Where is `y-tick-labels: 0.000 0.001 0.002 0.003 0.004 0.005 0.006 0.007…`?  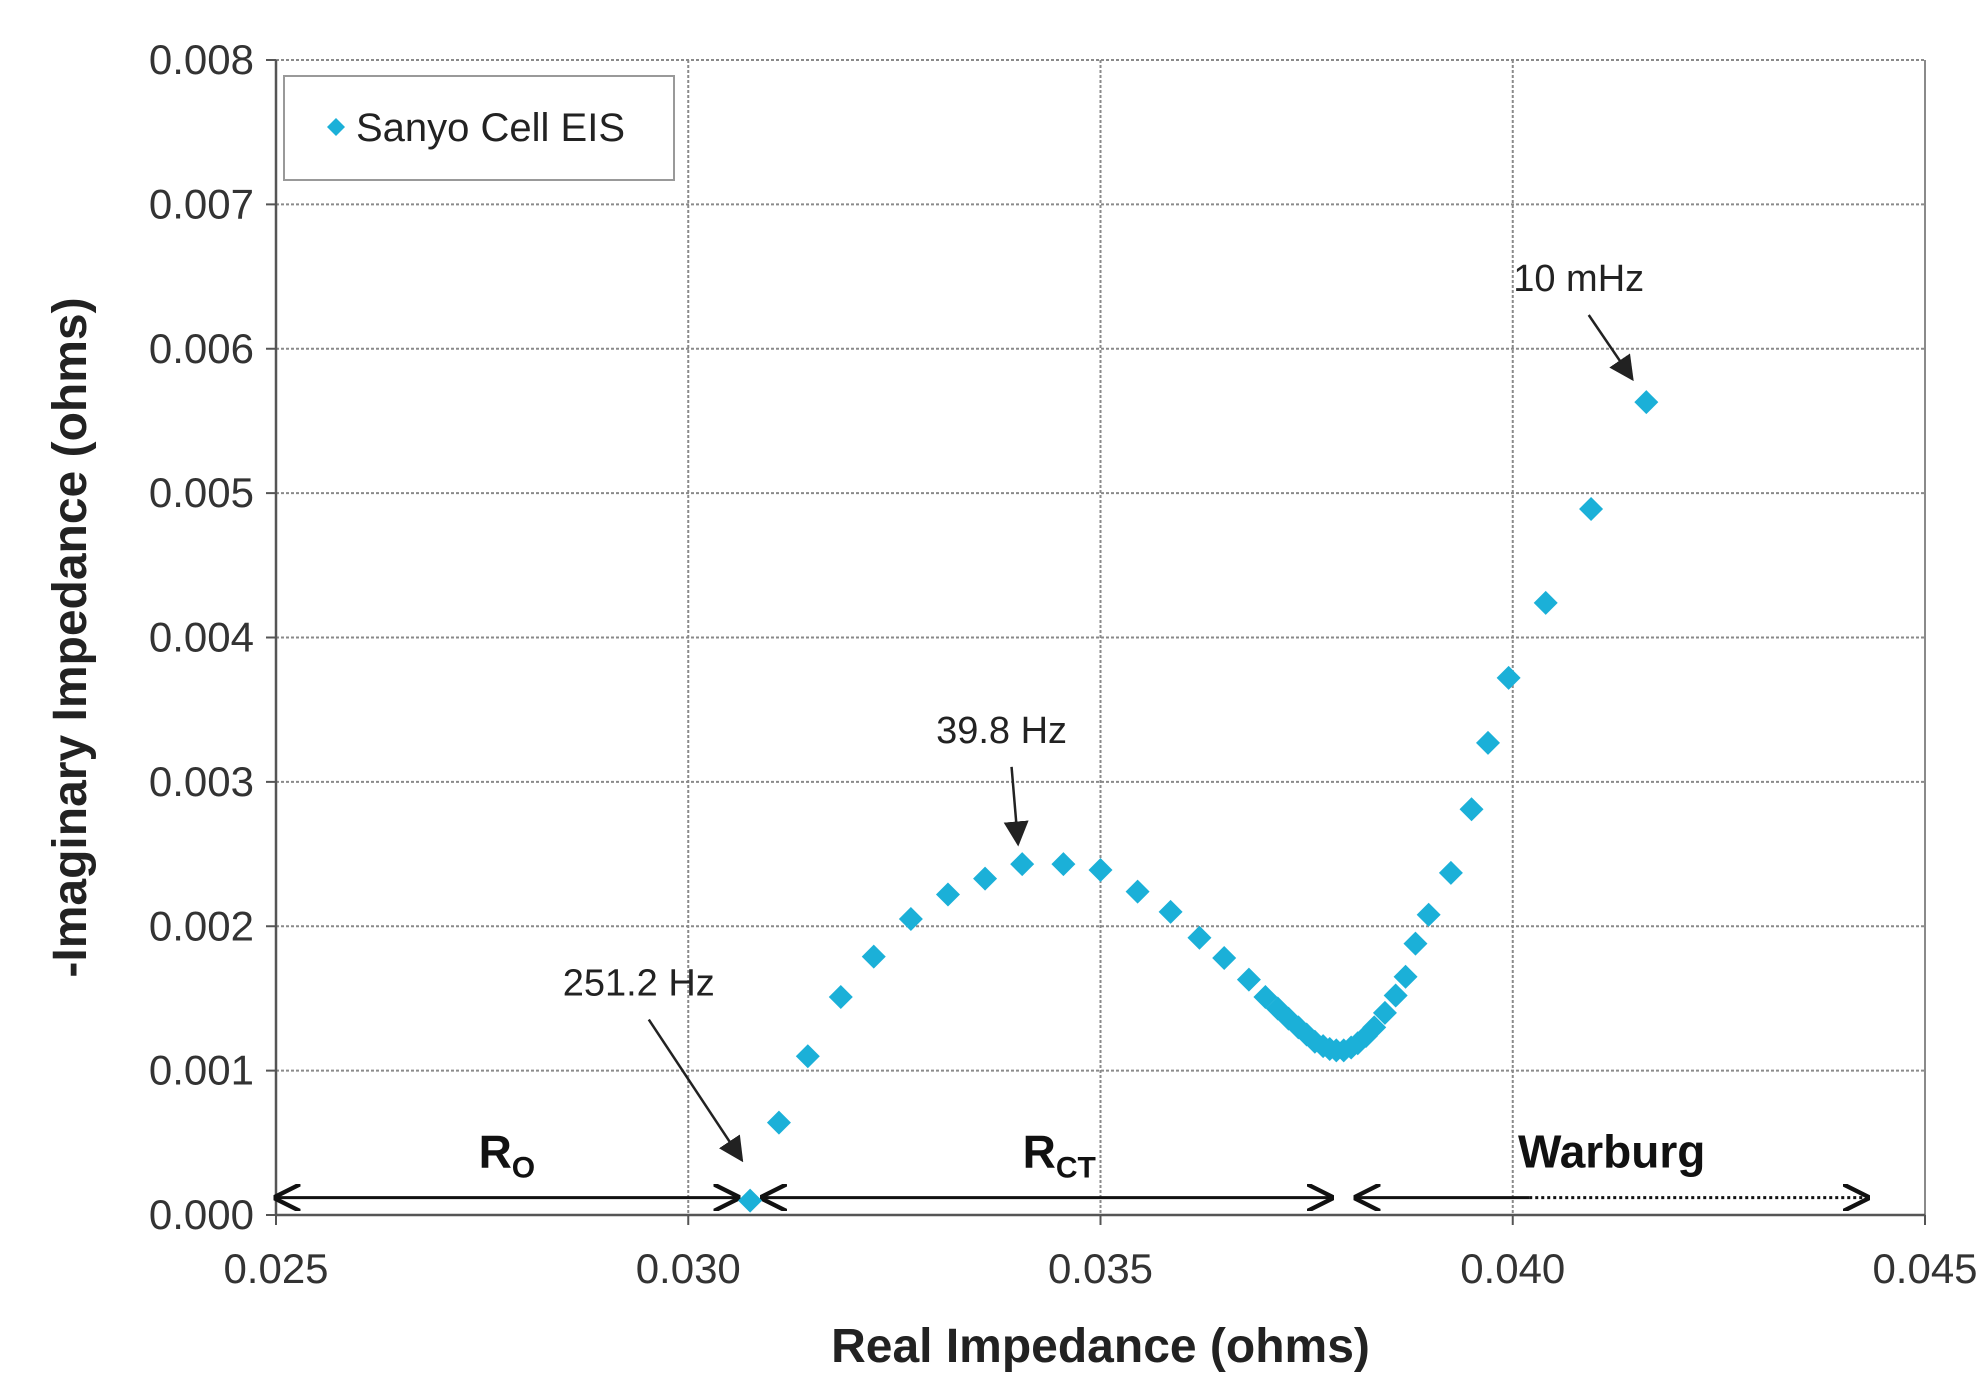
y-tick-labels: 0.000 0.001 0.002 0.003 0.004 0.005 0.006 0.007… is located at coordinates (201, 637).